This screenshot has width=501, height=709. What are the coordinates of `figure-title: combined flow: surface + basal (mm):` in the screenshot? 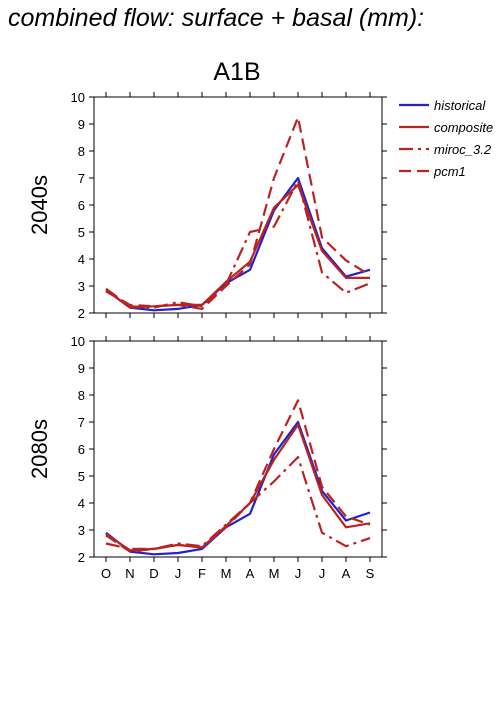 It's located at (216, 18).